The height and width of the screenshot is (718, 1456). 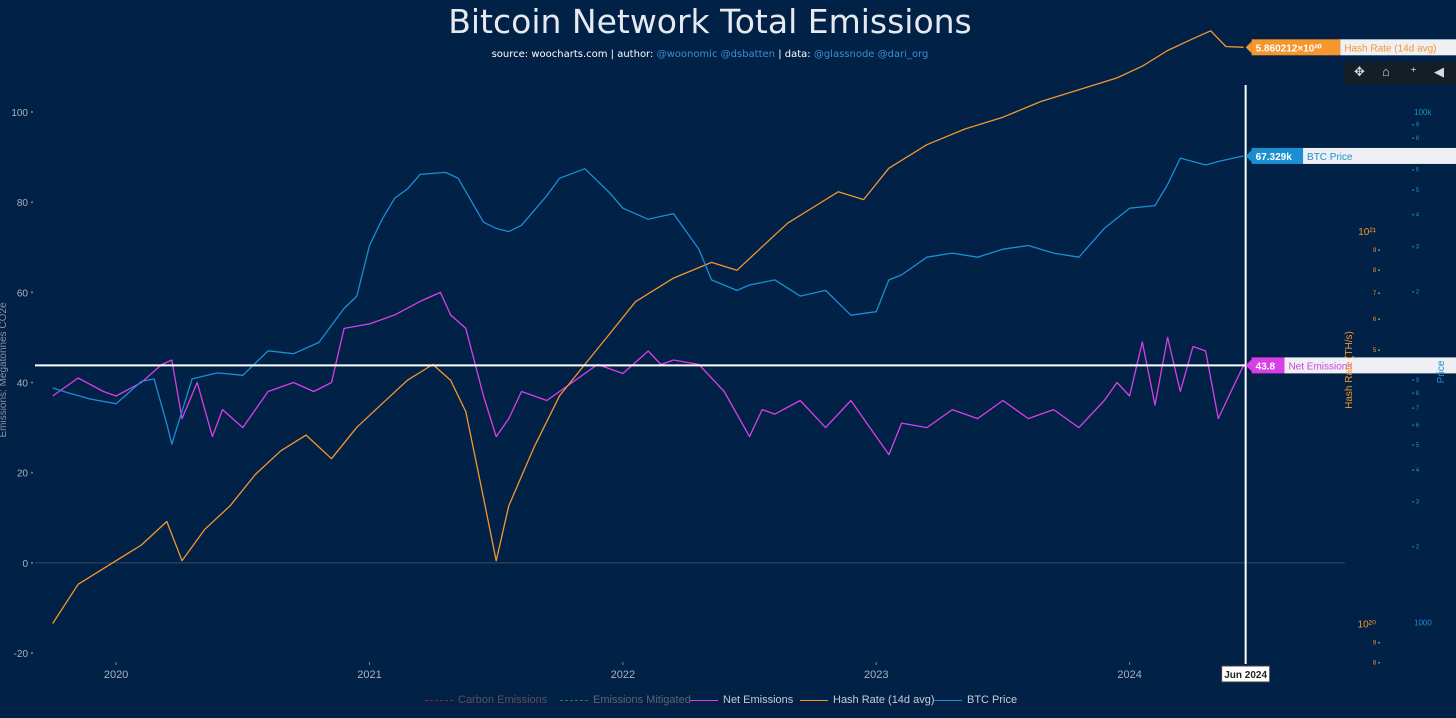 I want to click on y-tick-label: 60, so click(x=23, y=293).